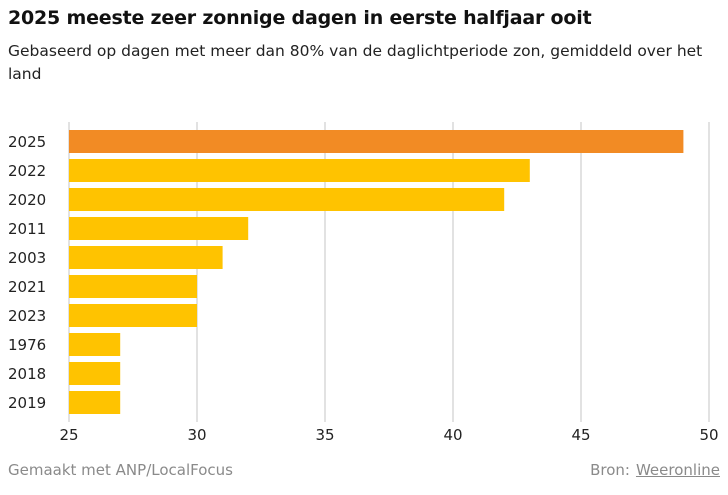  I want to click on category-label-2003: 2003, so click(27, 258).